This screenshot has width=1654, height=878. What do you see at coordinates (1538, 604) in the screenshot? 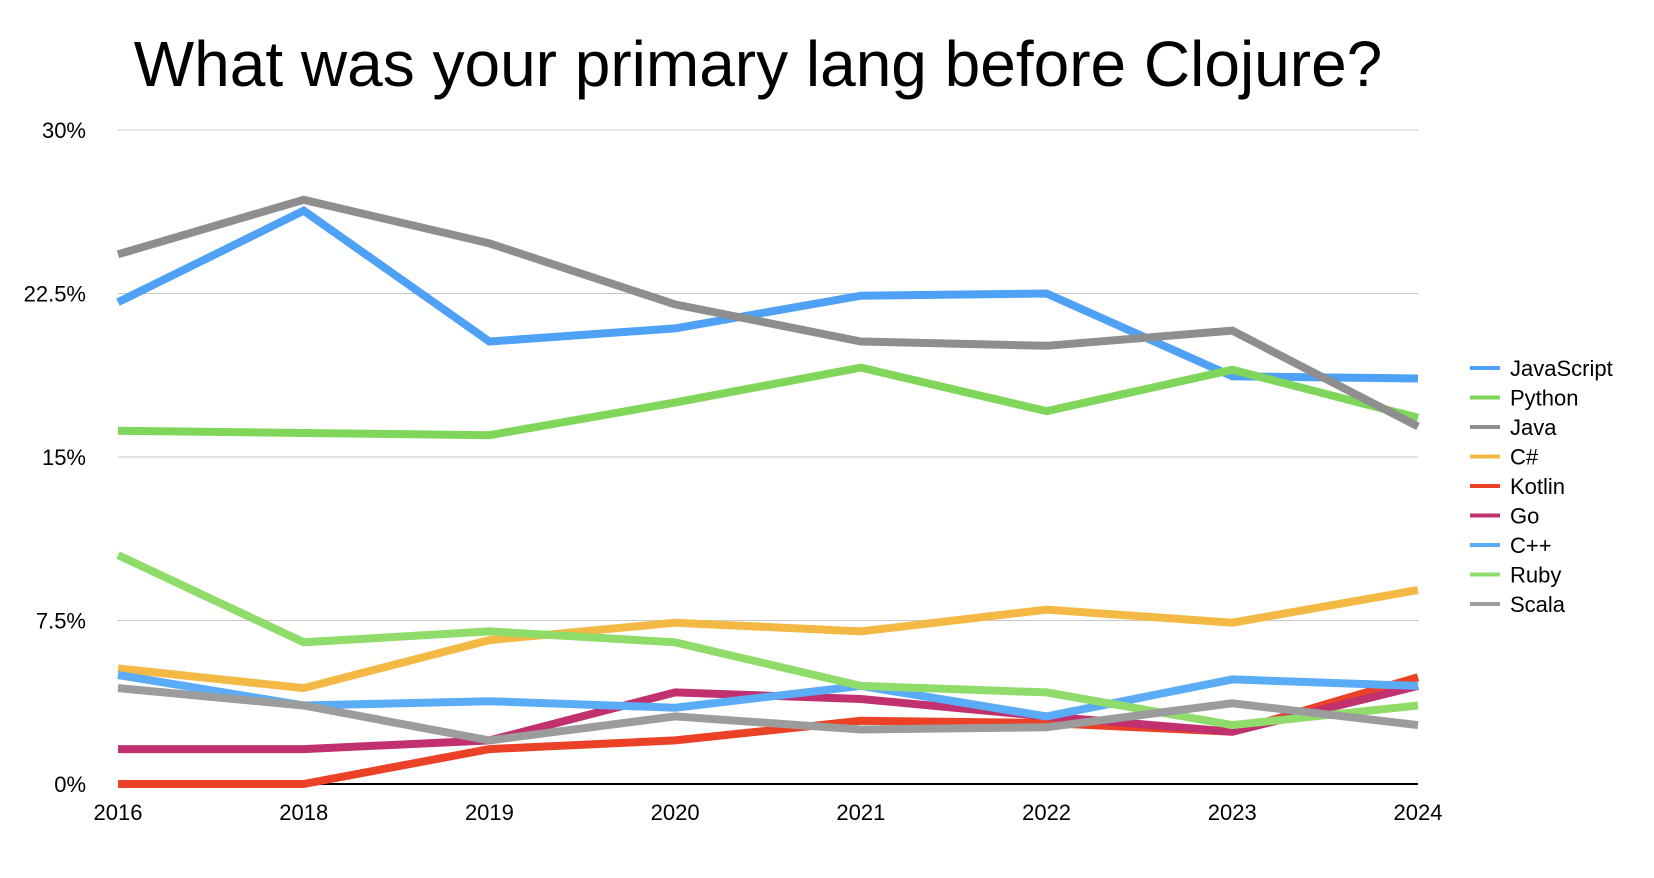
I see `legend-label: Scala` at bounding box center [1538, 604].